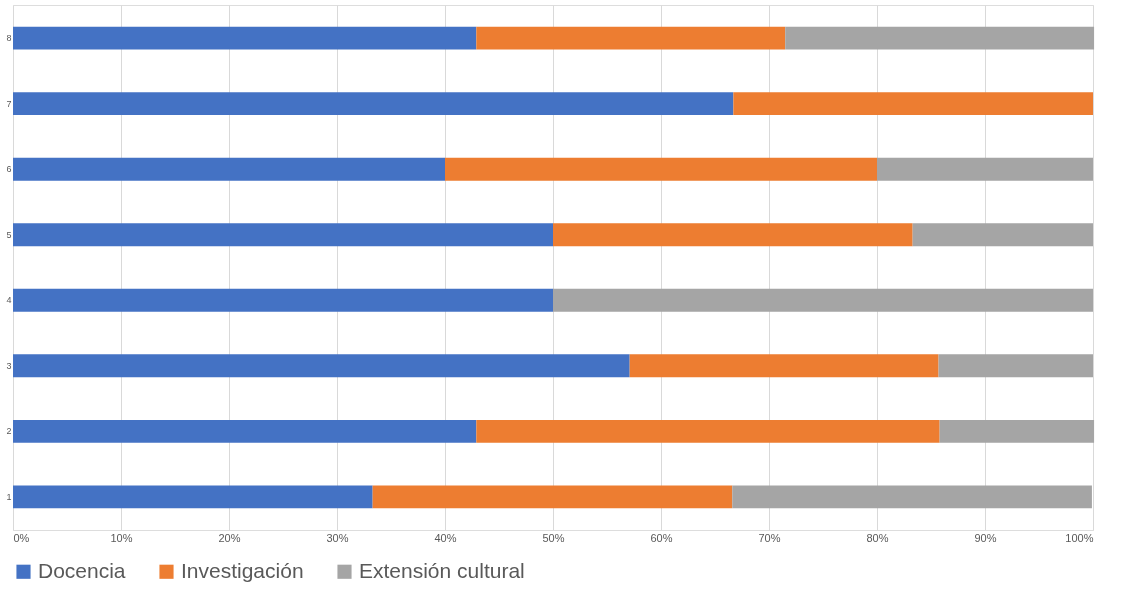 Image resolution: width=1123 pixels, height=594 pixels. Describe the element at coordinates (9, 103) in the screenshot. I see `y-tick-label: 7` at that location.